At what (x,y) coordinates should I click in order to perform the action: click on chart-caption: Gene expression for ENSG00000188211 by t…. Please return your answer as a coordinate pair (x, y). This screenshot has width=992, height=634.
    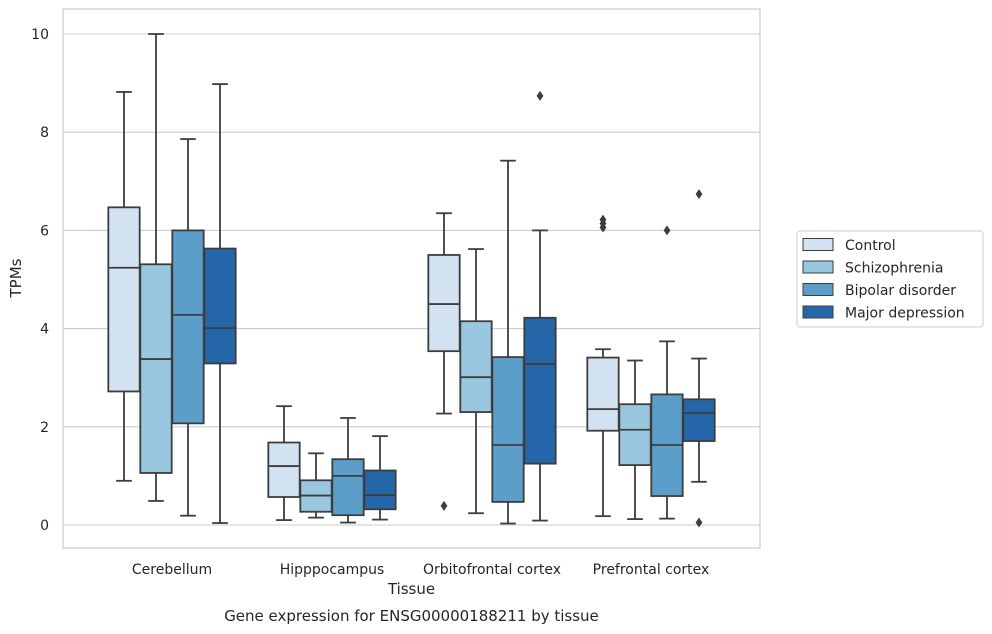
    Looking at the image, I should click on (411, 616).